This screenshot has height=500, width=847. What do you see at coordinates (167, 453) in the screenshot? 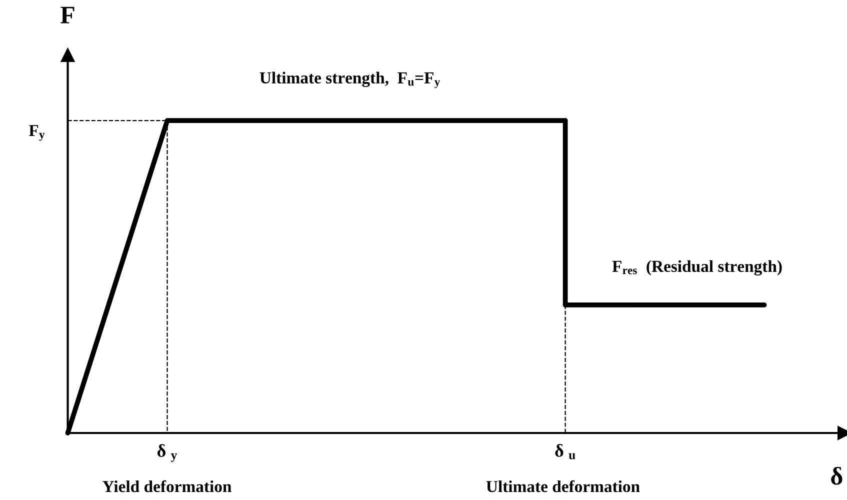
I see `x-tick-label: δ $_{y}$` at bounding box center [167, 453].